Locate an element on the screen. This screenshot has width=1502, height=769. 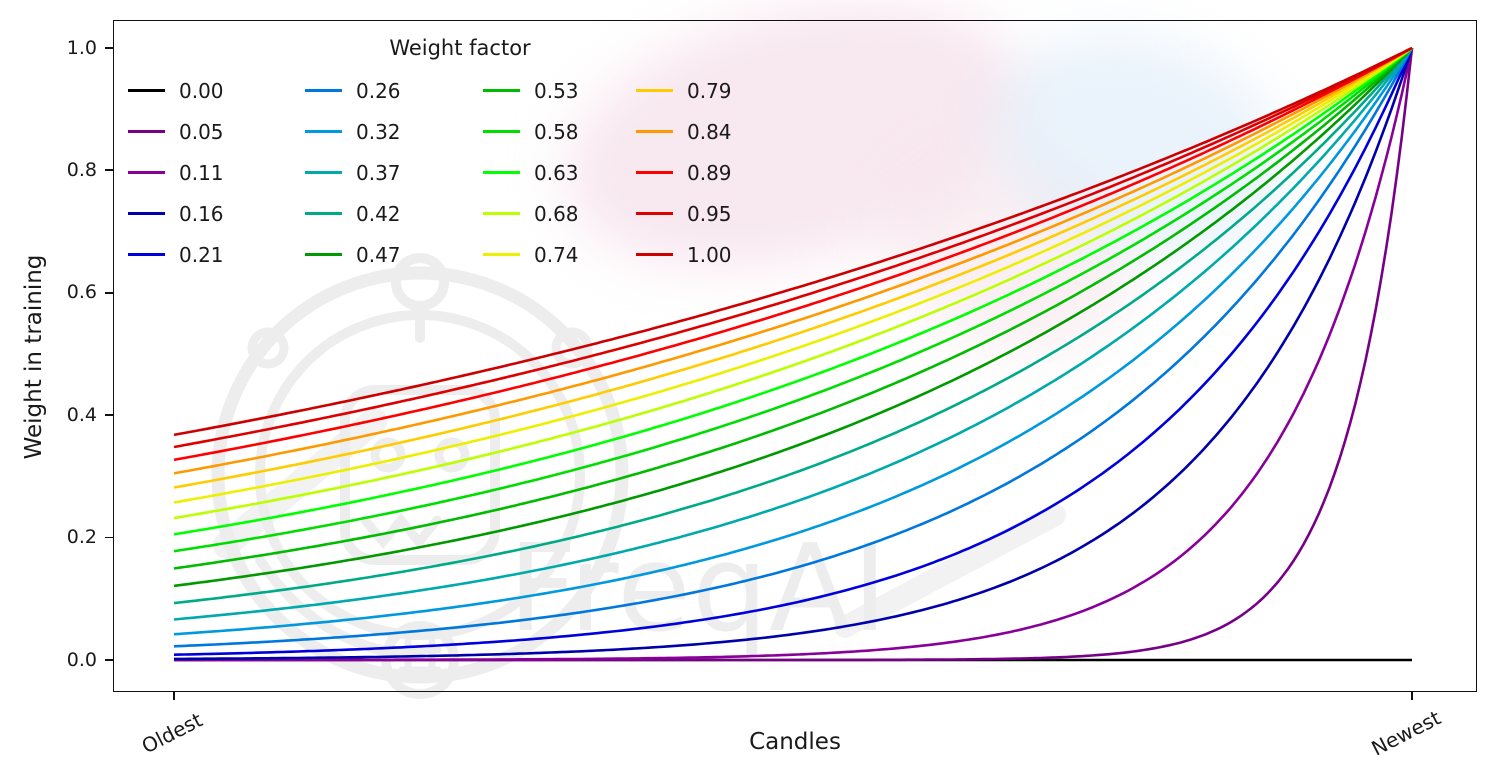
legend-item: 0.00 is located at coordinates (216, 90).